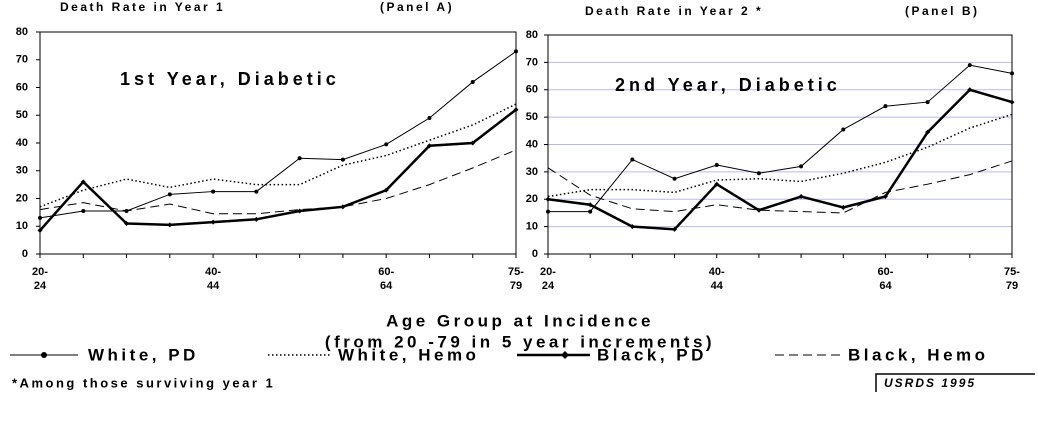 The width and height of the screenshot is (1038, 422). I want to click on annotation: 1st Year, Diabetic, so click(230, 79).